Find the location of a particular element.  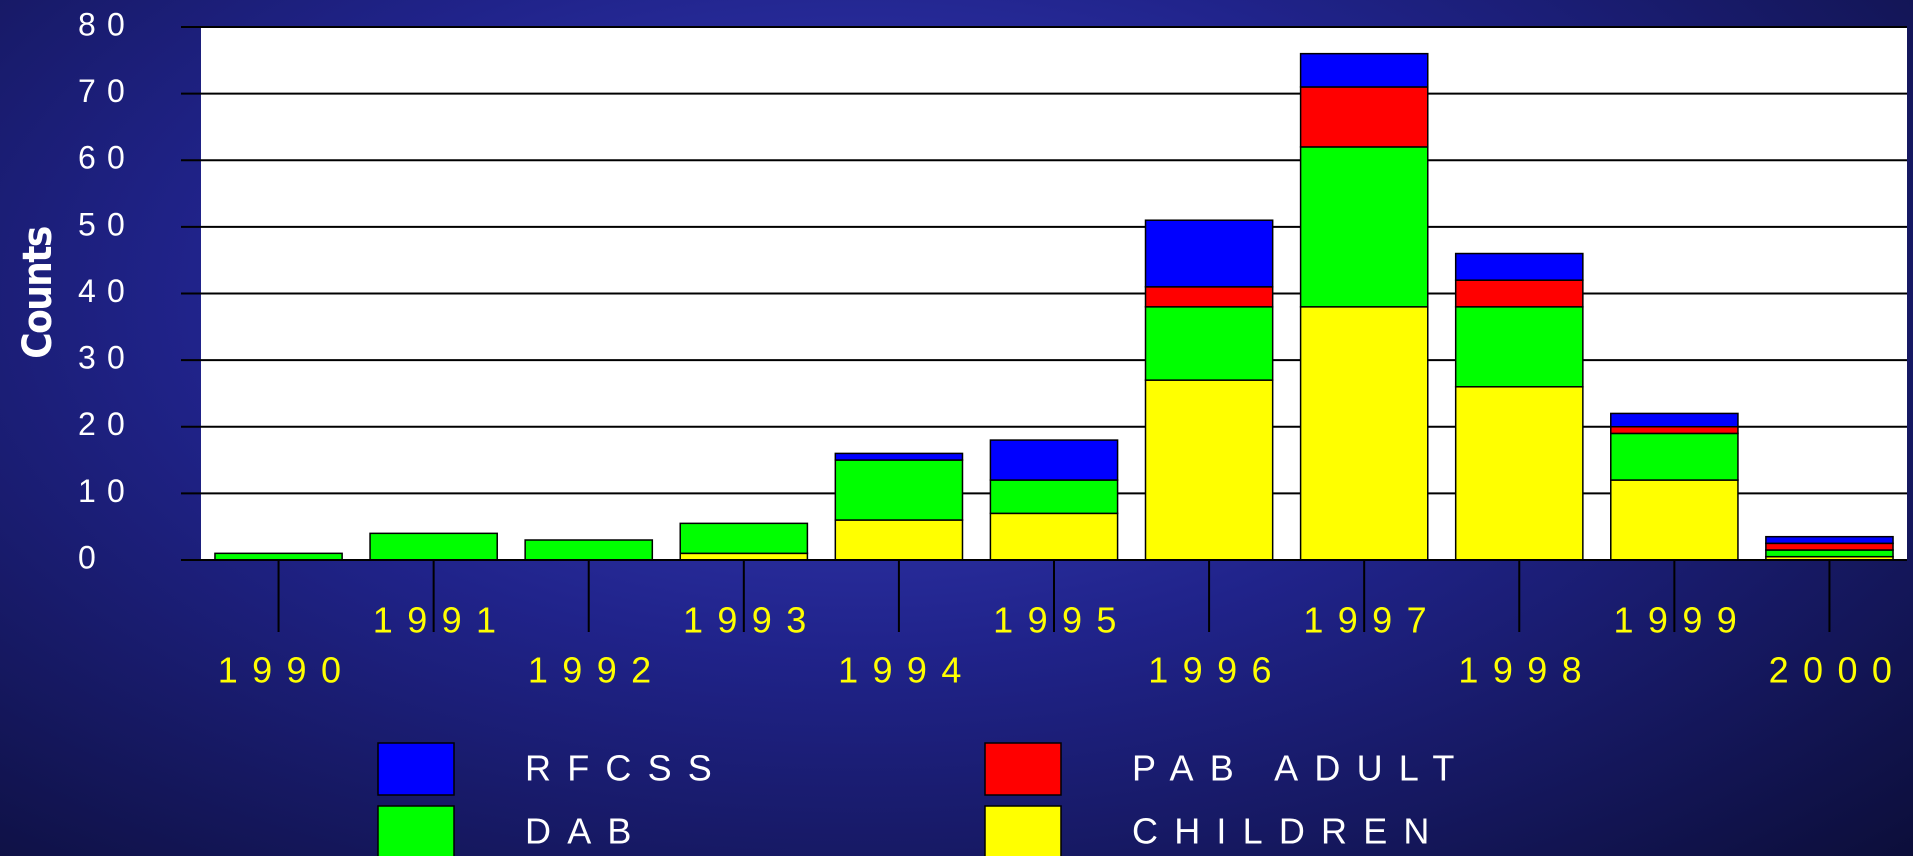

x-tick-label: 1992 is located at coordinates (597, 670).